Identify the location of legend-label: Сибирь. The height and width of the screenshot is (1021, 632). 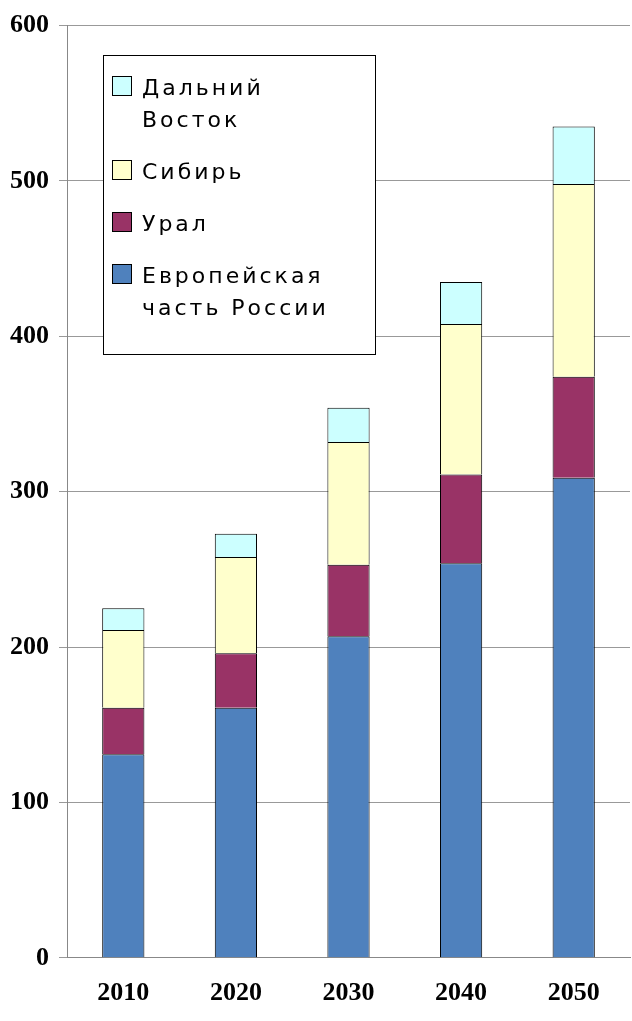
(193, 172).